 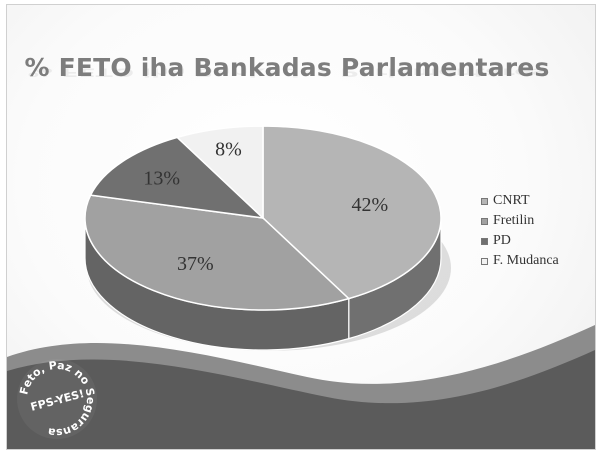 I want to click on data-label-f-mudanca: 8%, so click(x=228, y=149).